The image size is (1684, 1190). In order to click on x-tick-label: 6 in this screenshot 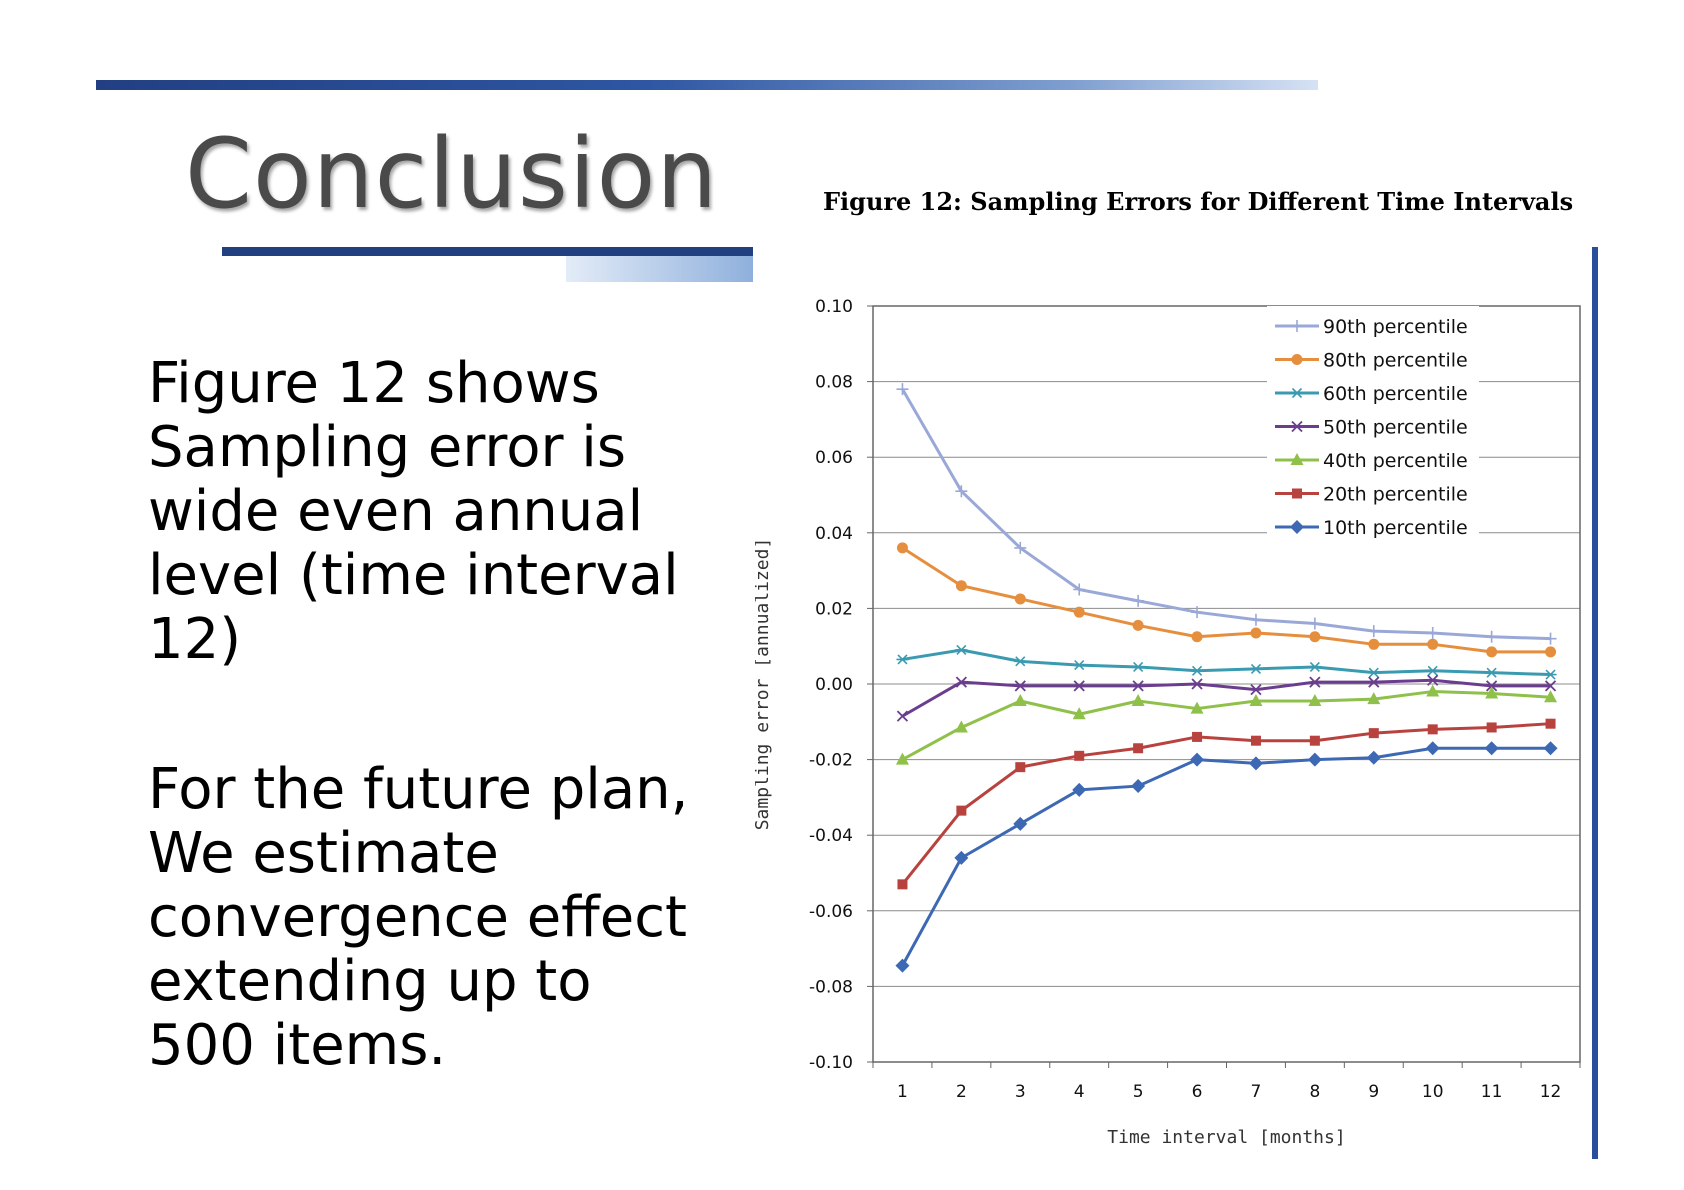, I will do `click(1197, 1092)`.